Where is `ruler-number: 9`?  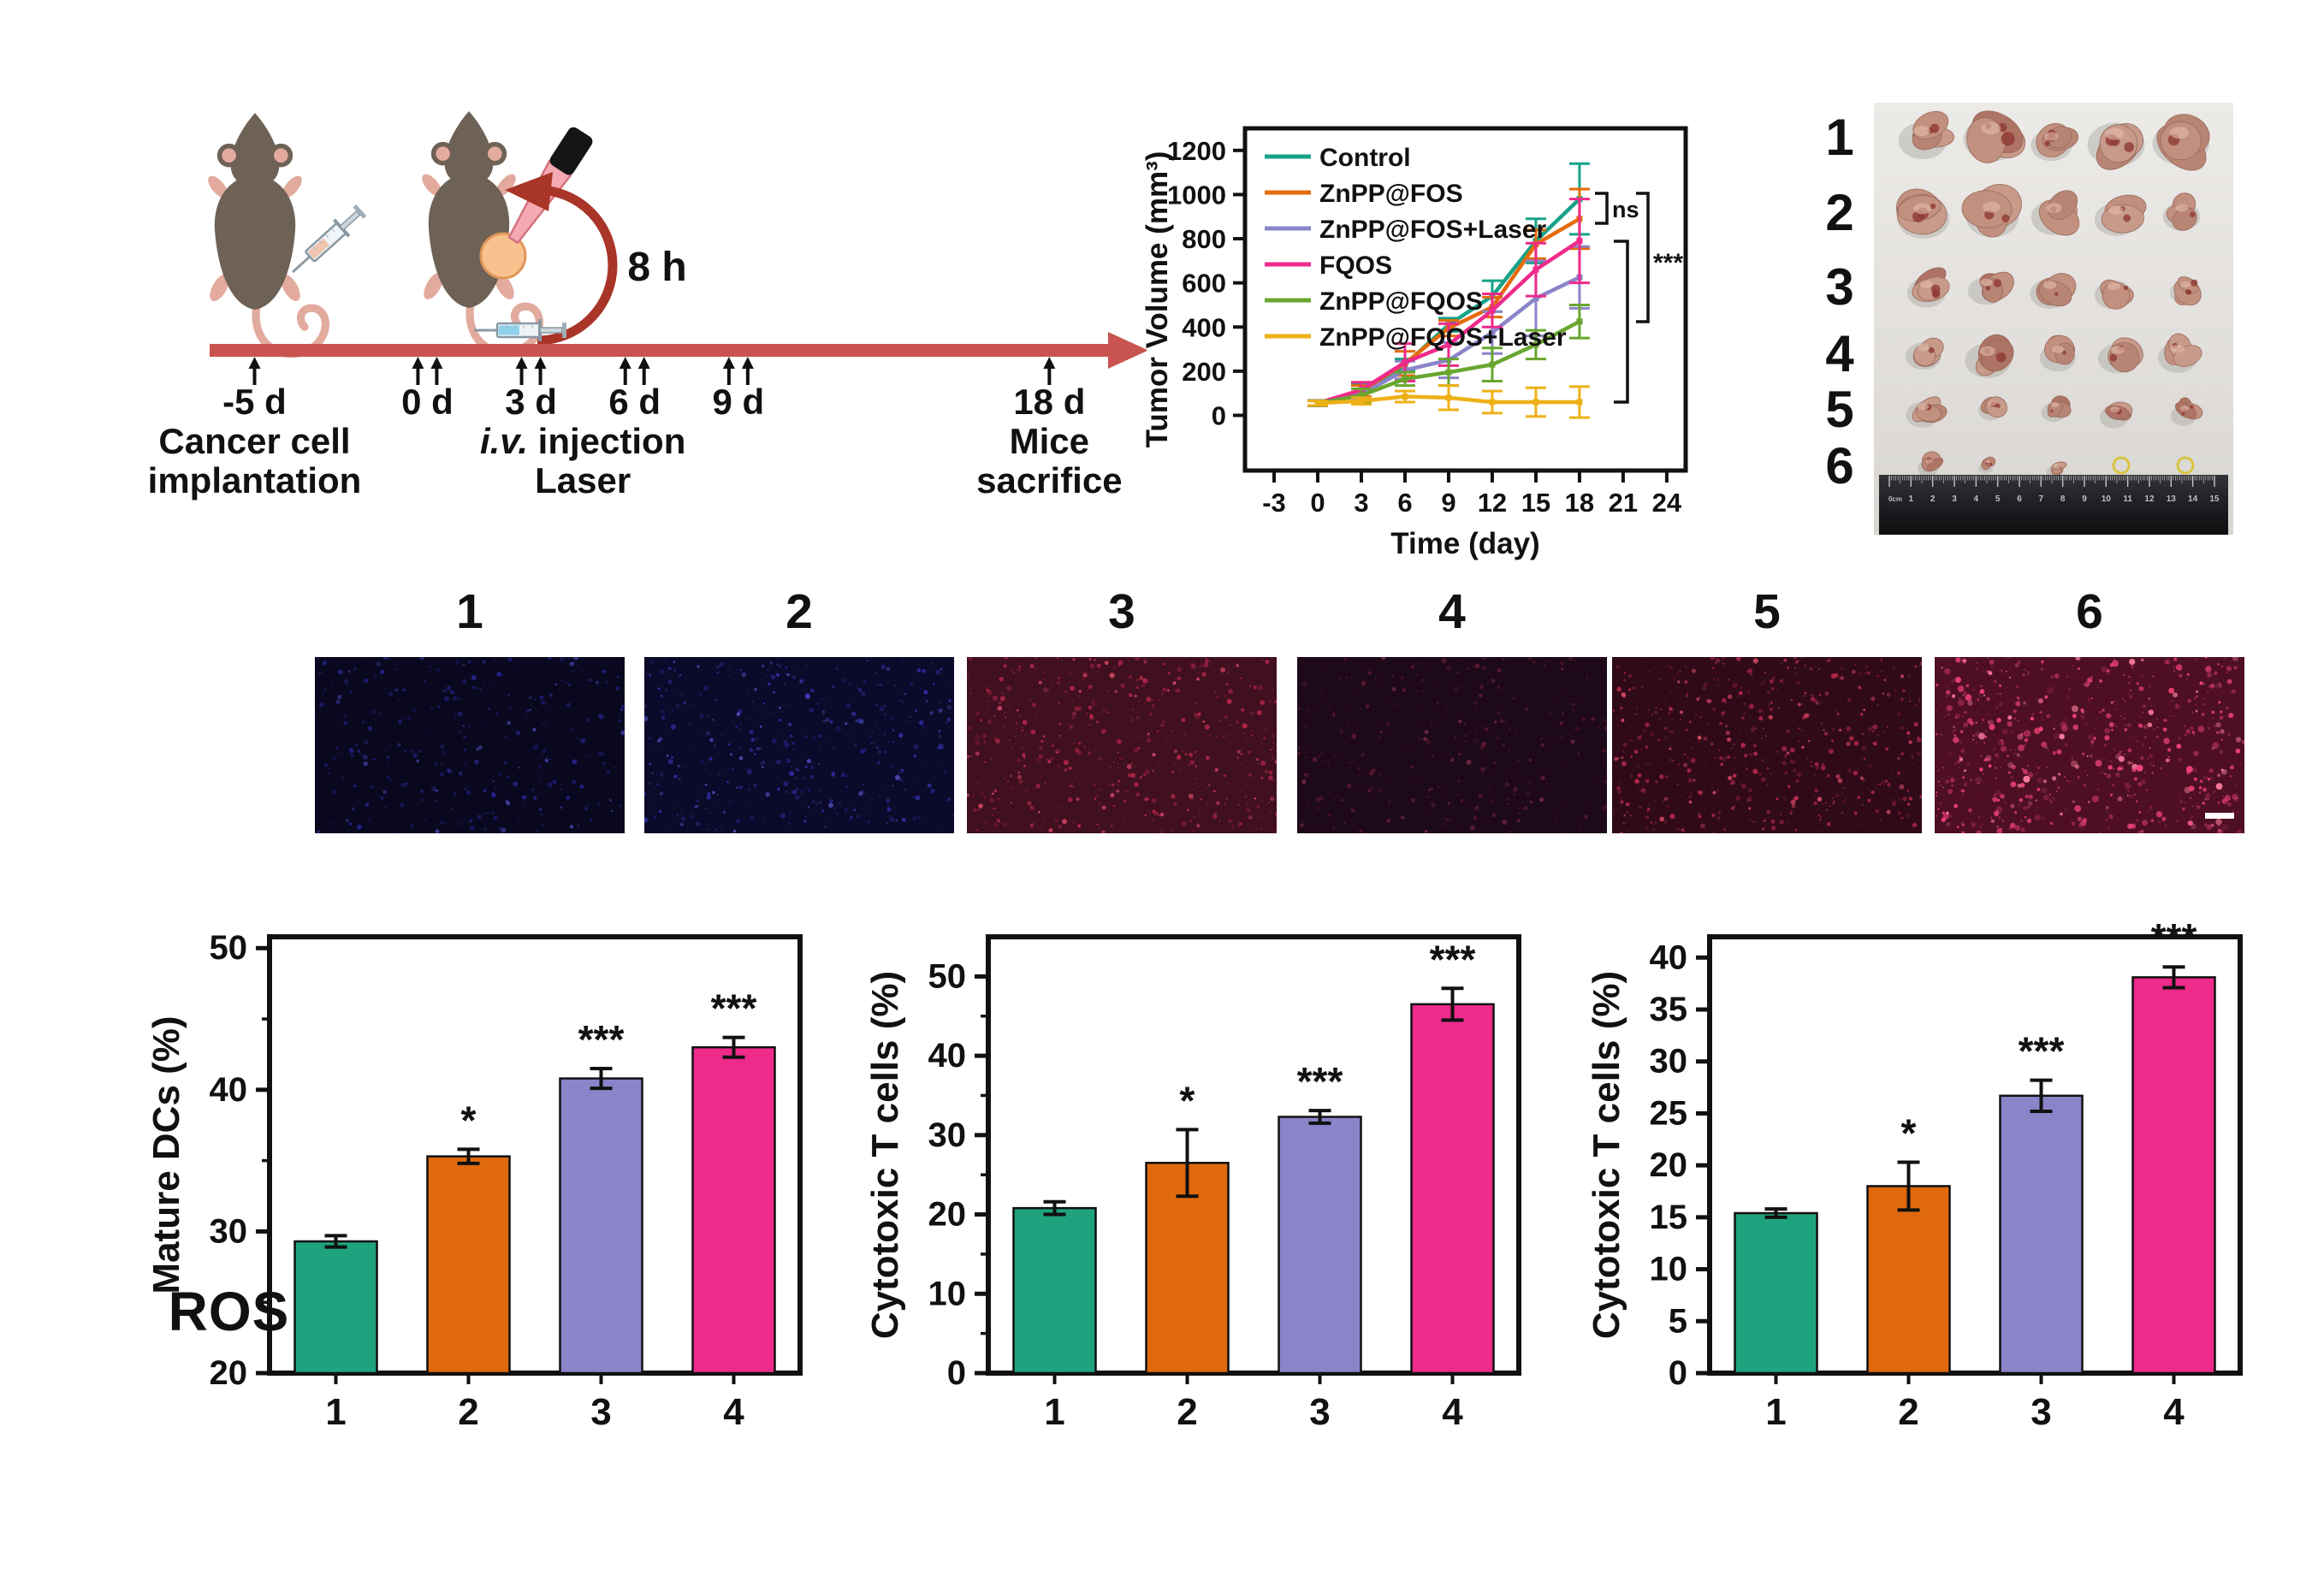
ruler-number: 9 is located at coordinates (2084, 499).